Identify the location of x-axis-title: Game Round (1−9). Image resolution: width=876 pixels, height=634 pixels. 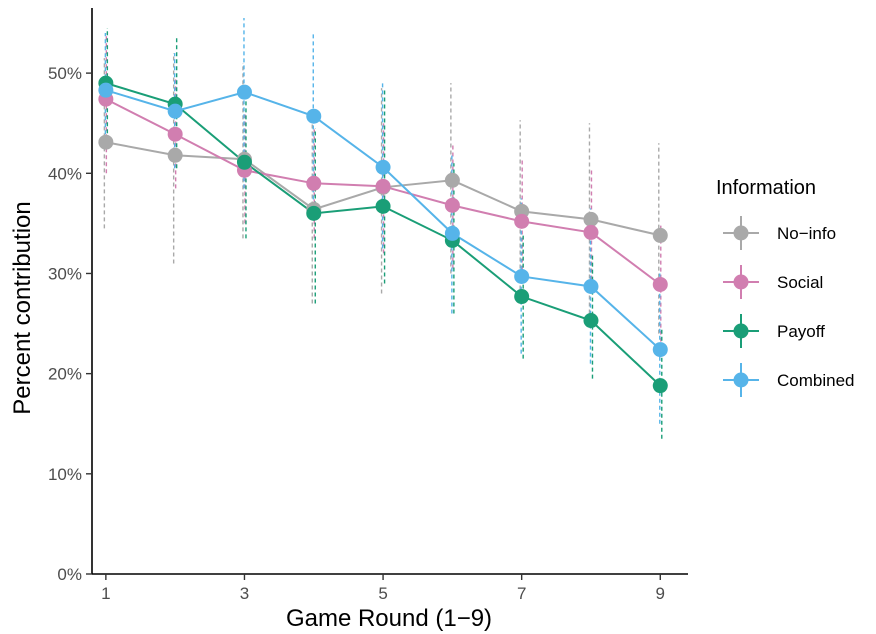
(389, 618).